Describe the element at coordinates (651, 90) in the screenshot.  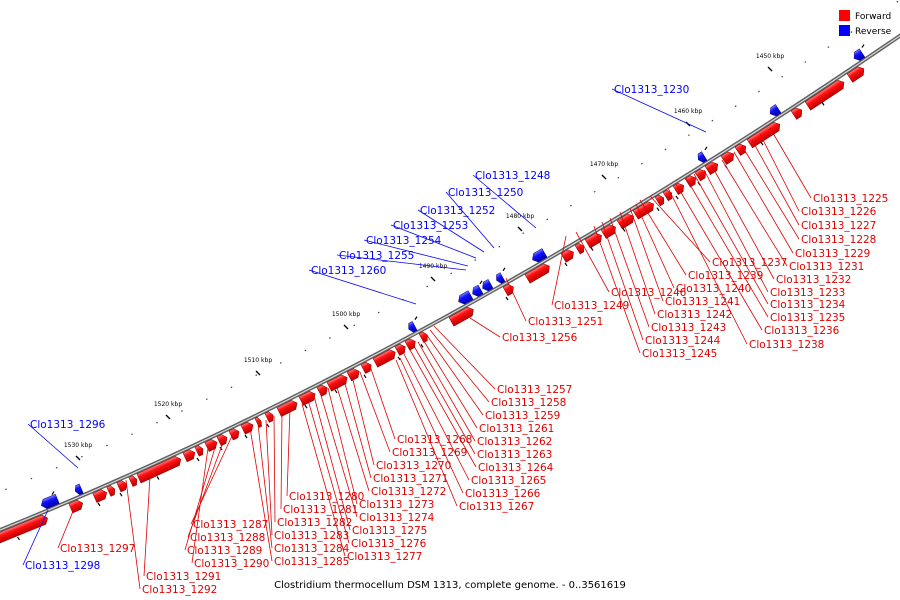
I see `gene-label-Clo1313_1230: Clo1313_1230` at that location.